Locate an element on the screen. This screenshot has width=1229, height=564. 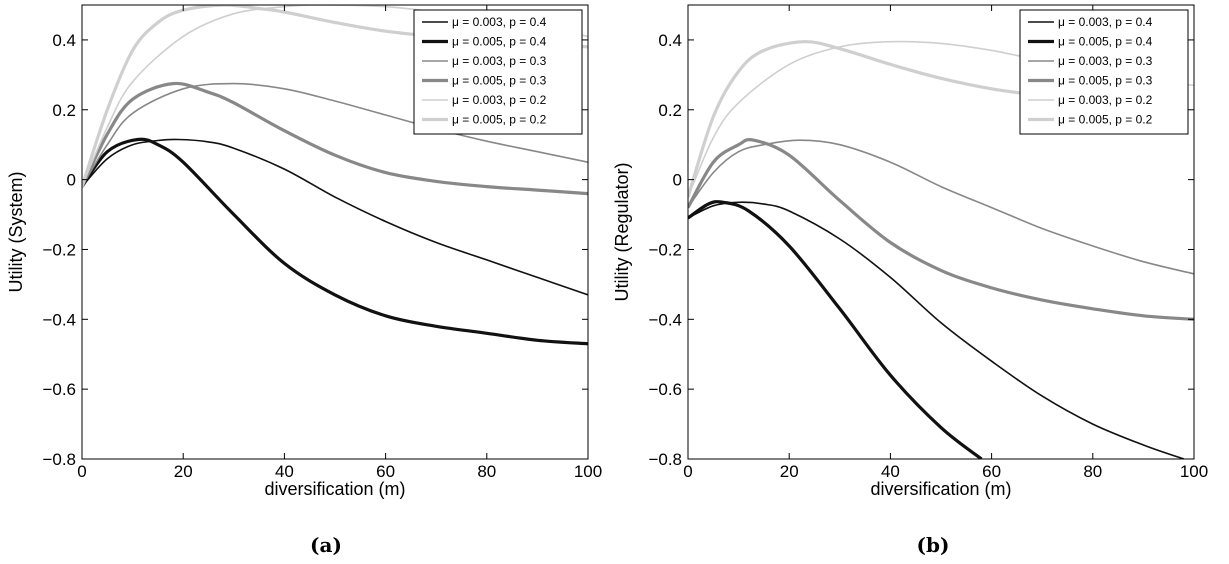
panel-caption: (a) is located at coordinates (326, 545).